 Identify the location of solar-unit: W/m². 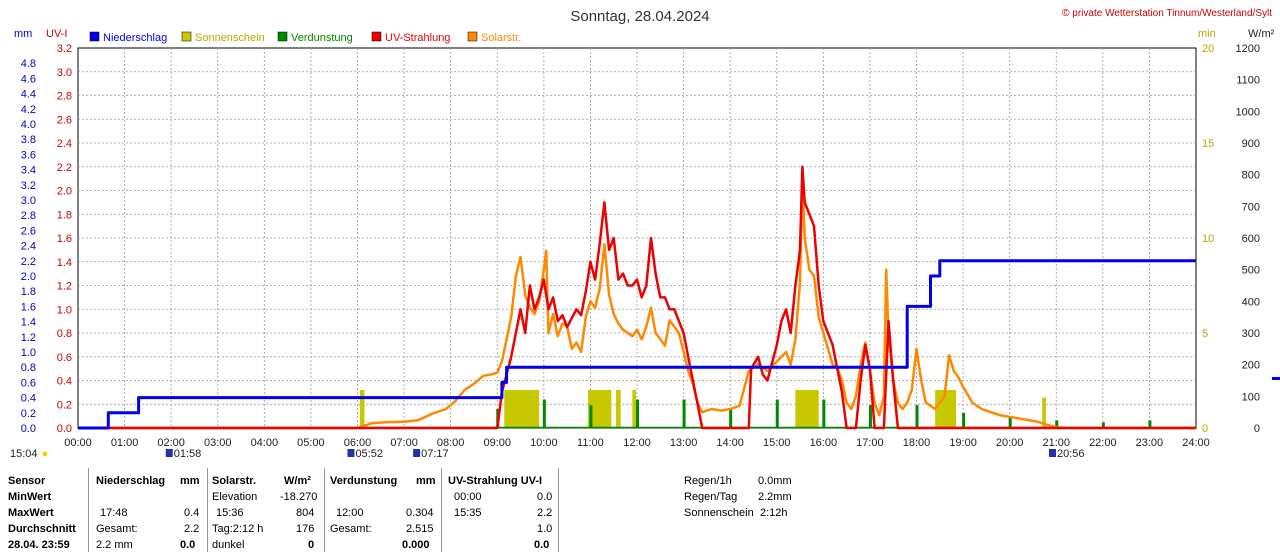
(297, 481).